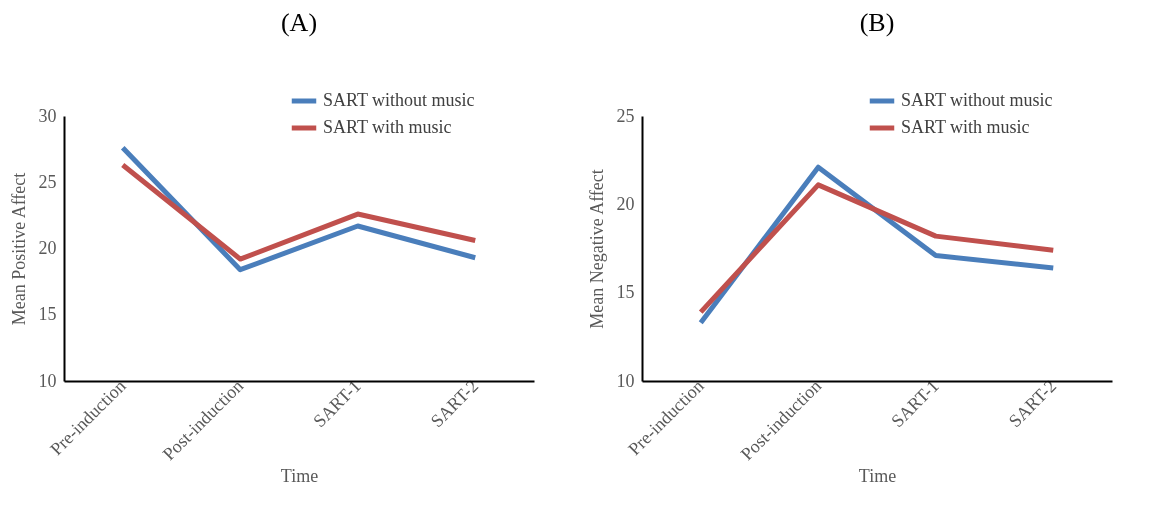  What do you see at coordinates (596, 249) in the screenshot?
I see `y-axis-title: Mean Negative Affect` at bounding box center [596, 249].